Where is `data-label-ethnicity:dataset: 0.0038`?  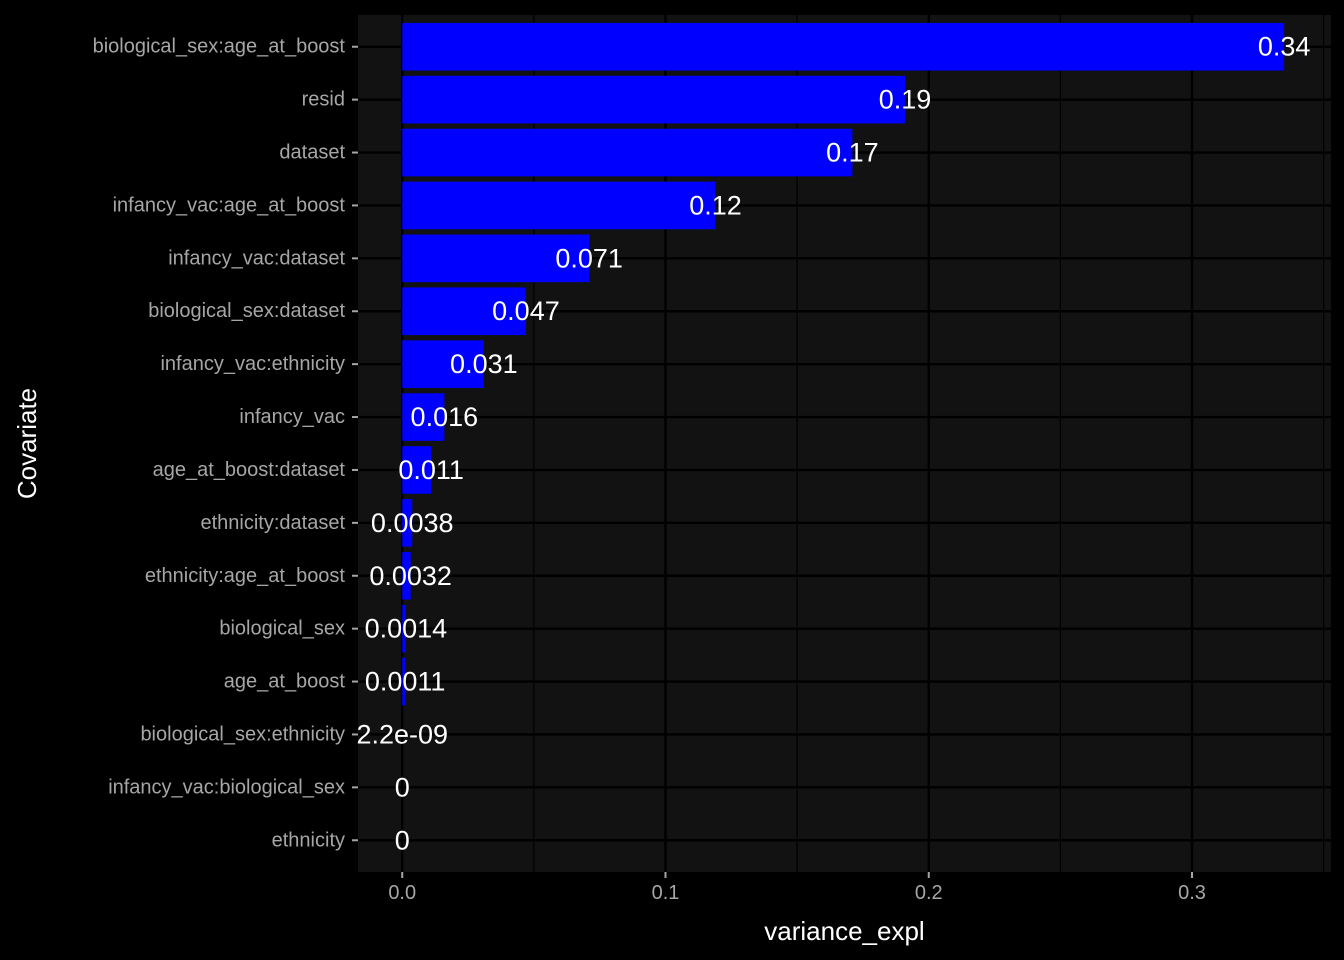
data-label-ethnicity:dataset: 0.0038 is located at coordinates (412, 523).